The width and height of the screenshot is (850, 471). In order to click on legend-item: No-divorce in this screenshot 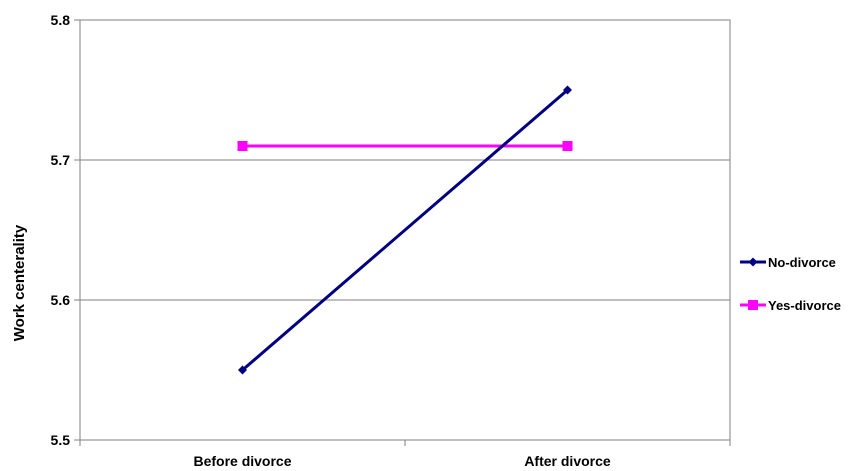, I will do `click(788, 262)`.